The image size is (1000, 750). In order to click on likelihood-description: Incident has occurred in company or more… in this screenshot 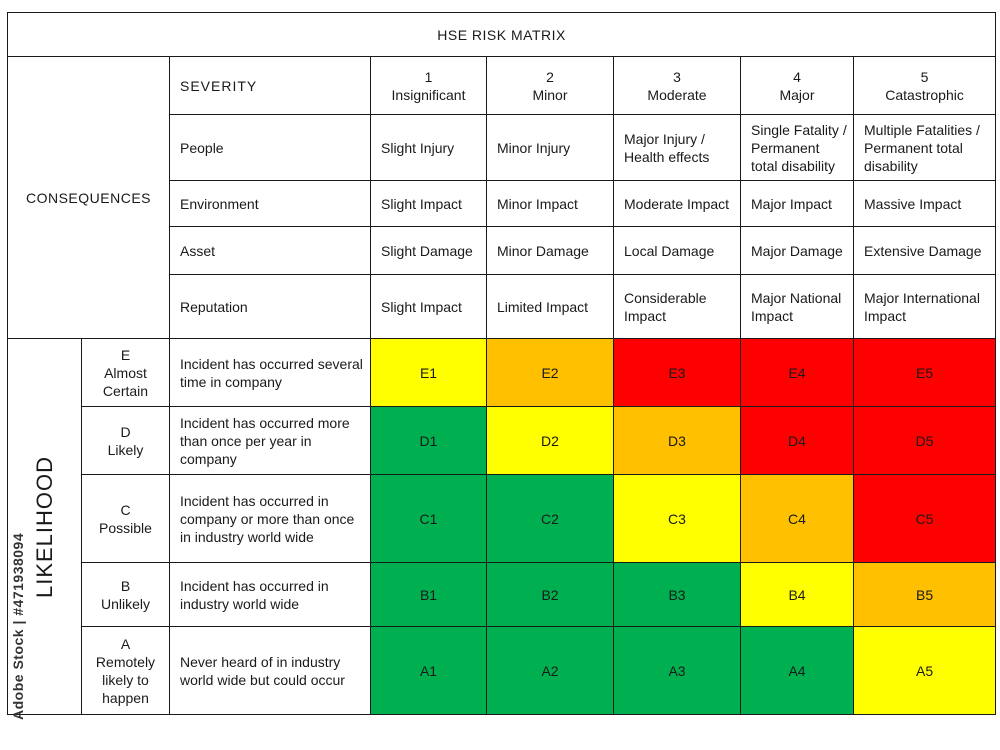, I will do `click(270, 518)`.